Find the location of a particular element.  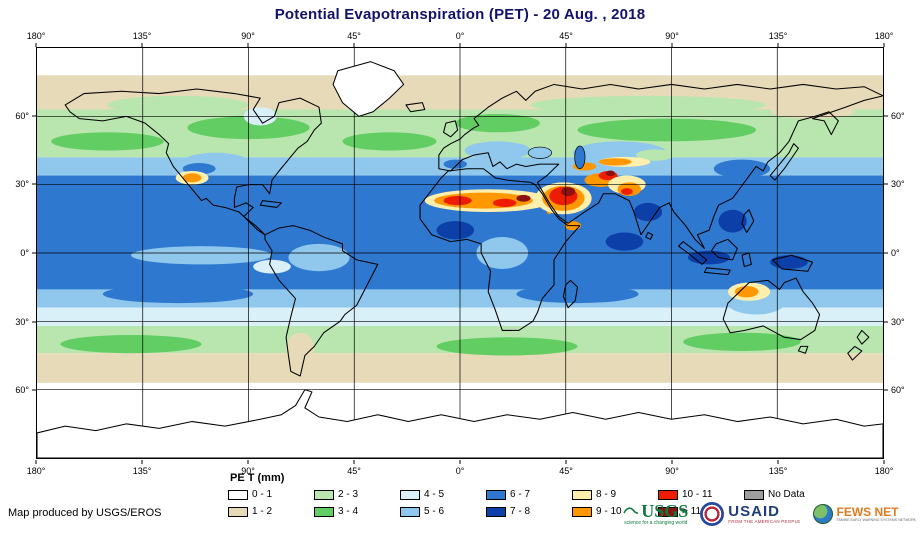

fewsnet-globe-icon is located at coordinates (822, 514).